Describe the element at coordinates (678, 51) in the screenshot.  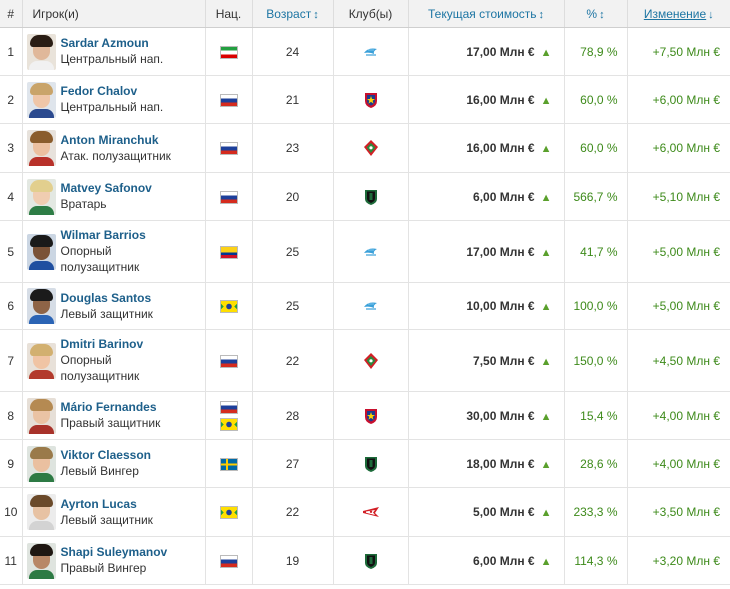
I see `value-change-cell: +7,50 Млн €` at that location.